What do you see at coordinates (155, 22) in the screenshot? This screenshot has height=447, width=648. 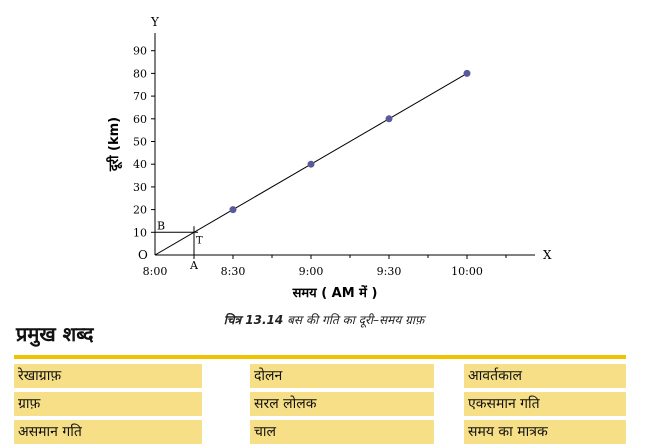 I see `y-axis-letter: Y` at bounding box center [155, 22].